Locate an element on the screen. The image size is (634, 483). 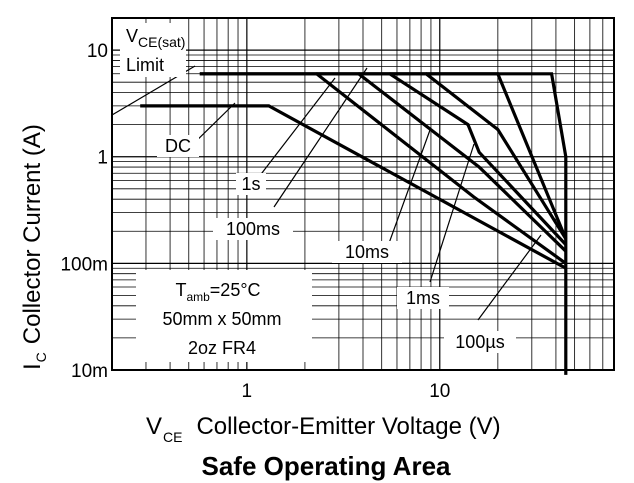
rsat-label-bg is located at coordinates (153, 50).